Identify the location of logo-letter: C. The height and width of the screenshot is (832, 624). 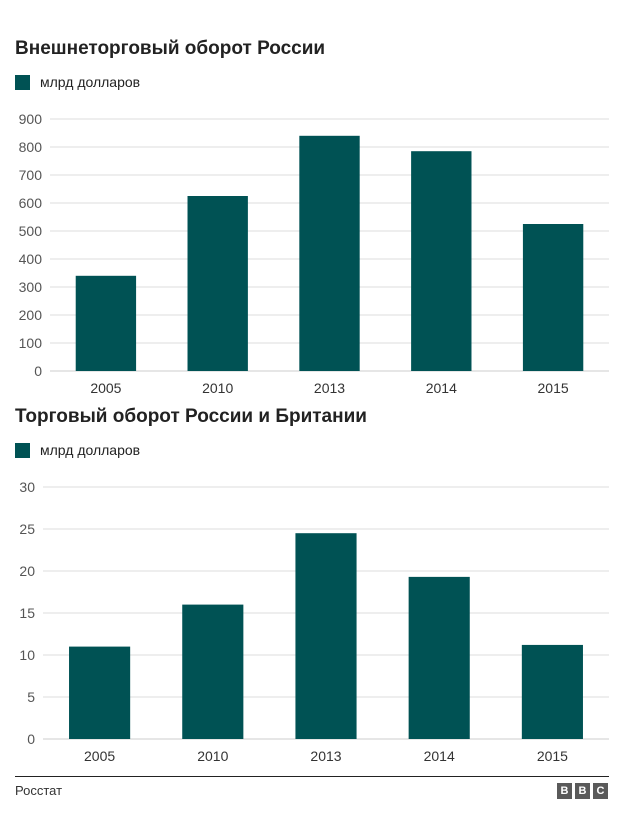
(600, 791).